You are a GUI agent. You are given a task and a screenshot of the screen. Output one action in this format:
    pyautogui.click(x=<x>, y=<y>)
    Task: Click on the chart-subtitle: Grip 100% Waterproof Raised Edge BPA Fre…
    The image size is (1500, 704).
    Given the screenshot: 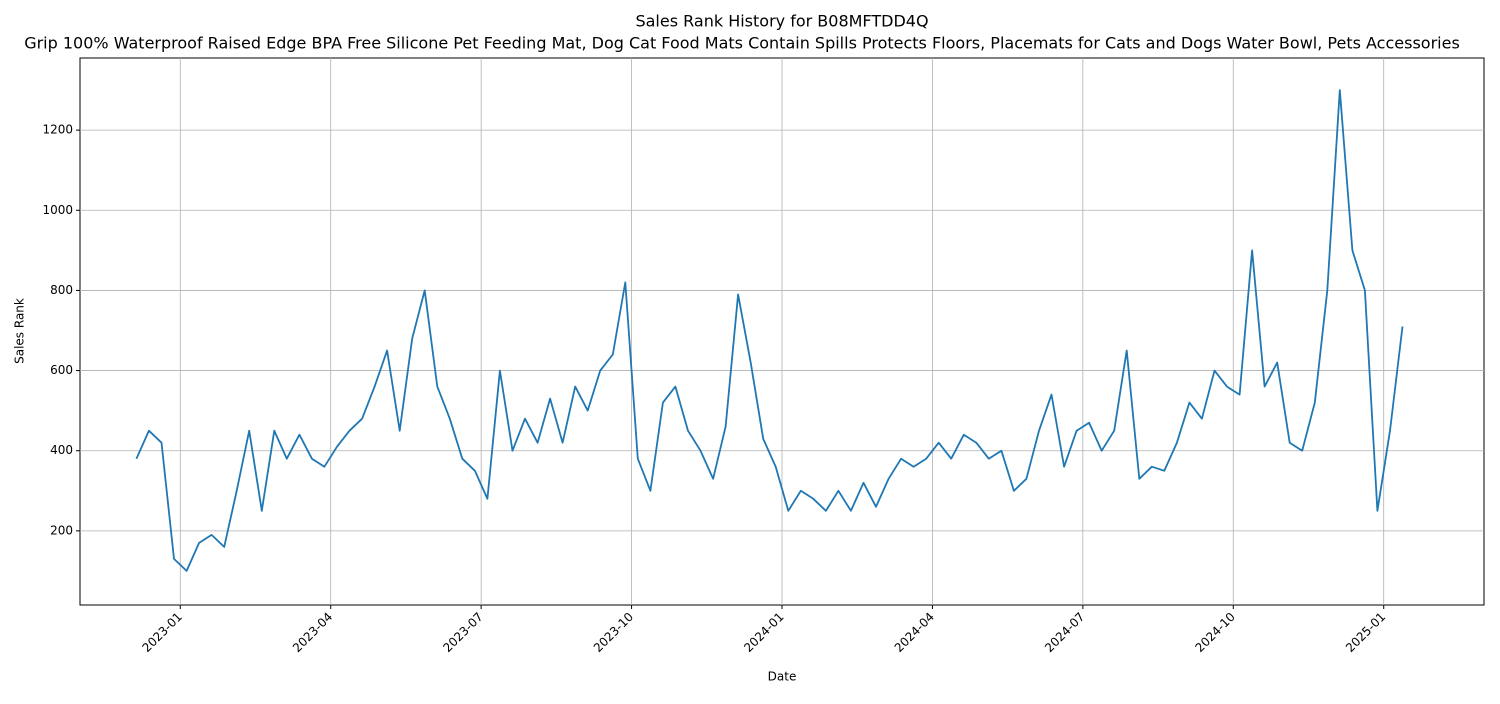 What is the action you would take?
    pyautogui.click(x=742, y=43)
    